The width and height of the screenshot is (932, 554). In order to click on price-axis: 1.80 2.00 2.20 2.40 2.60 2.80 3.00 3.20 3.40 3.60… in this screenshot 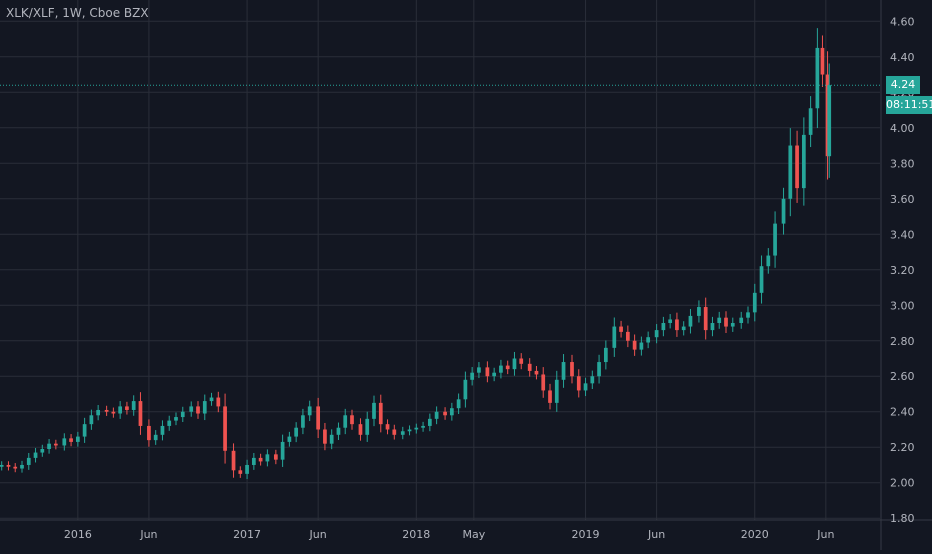, I will do `click(902, 270)`.